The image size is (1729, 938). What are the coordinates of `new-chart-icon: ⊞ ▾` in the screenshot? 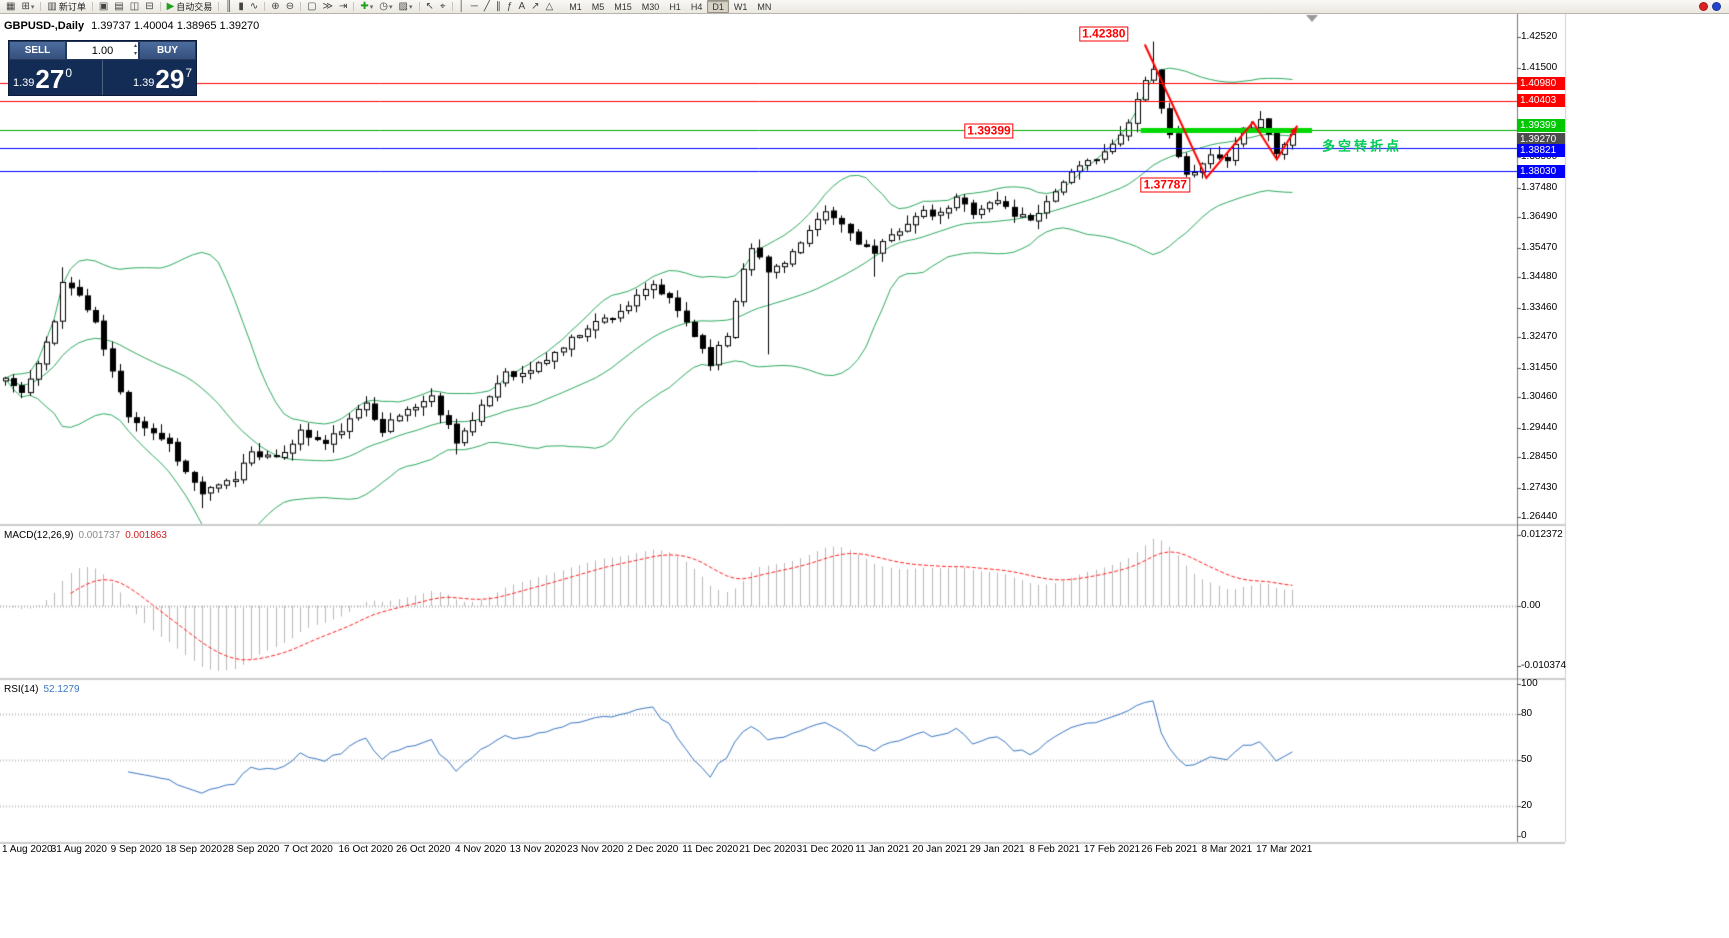 It's located at (27, 6).